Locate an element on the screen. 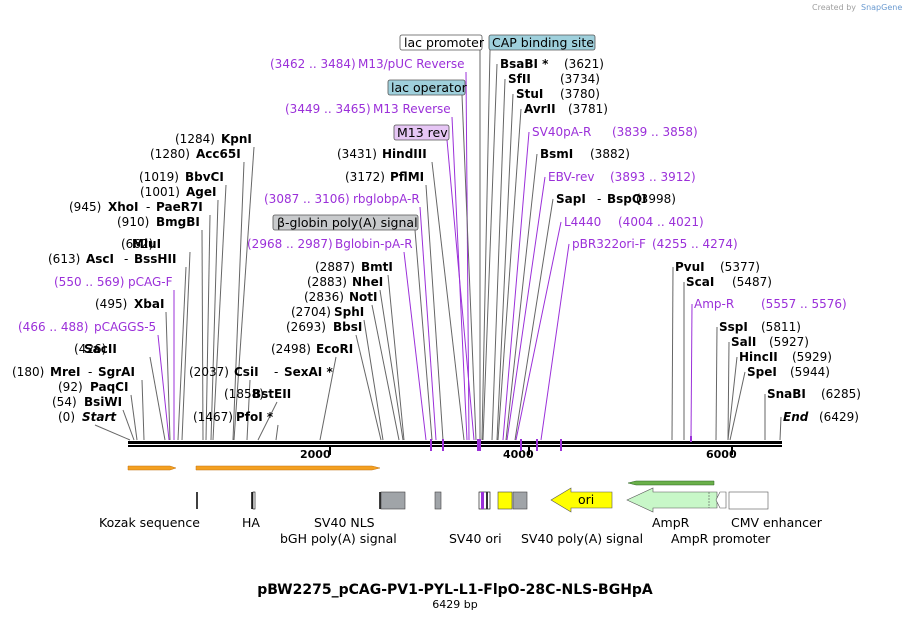  site-name-l4440: L4440 is located at coordinates (582, 222).